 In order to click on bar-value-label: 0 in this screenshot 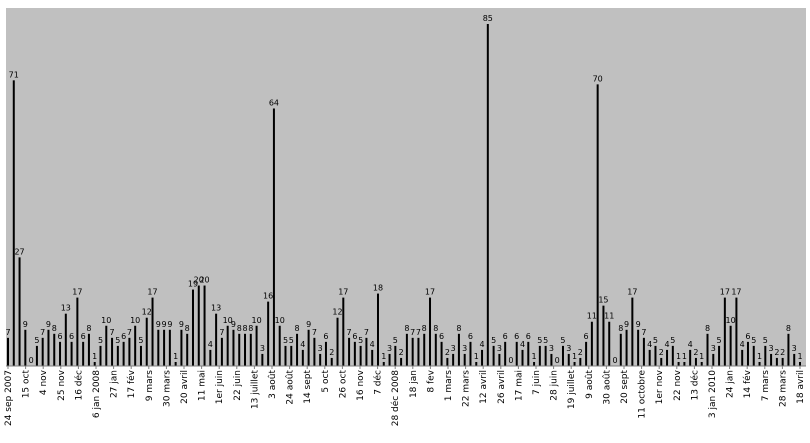, I will do `click(510, 360)`.